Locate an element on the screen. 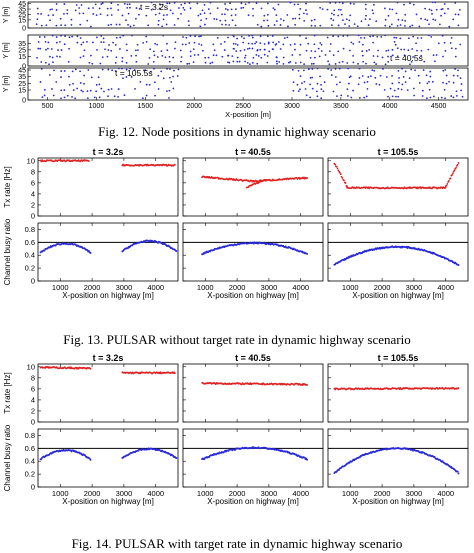 The image size is (474, 553). fig13-cbr-y-tick-label: 0 is located at coordinates (33, 281).